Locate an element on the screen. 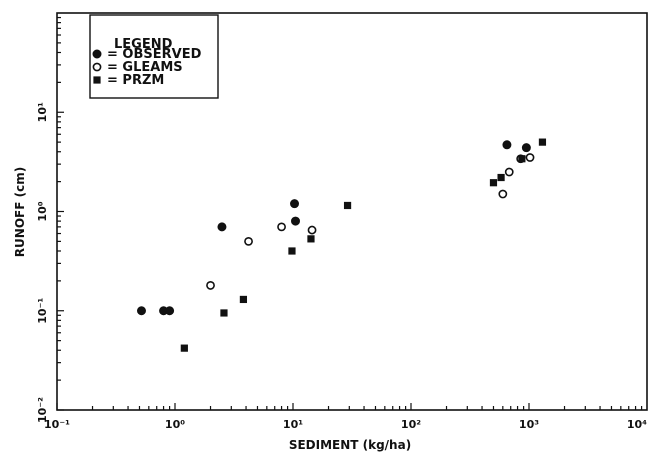 Image resolution: width=651 pixels, height=453 pixels. y-tick-label: 10⁰ is located at coordinates (42, 211).